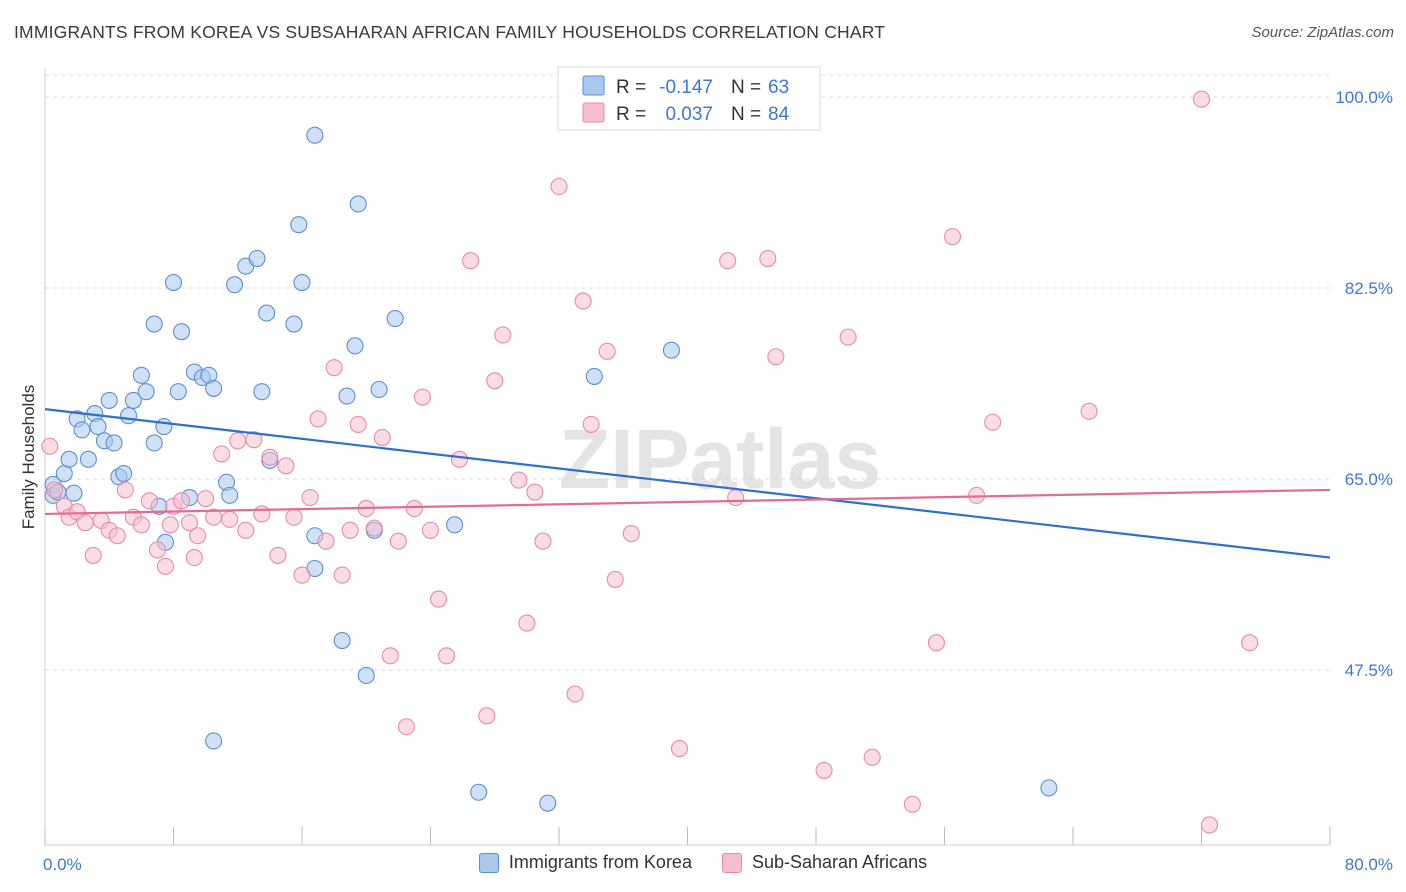 The height and width of the screenshot is (892, 1406). What do you see at coordinates (1369, 670) in the screenshot?
I see `y-tick-label: 47.5%` at bounding box center [1369, 670].